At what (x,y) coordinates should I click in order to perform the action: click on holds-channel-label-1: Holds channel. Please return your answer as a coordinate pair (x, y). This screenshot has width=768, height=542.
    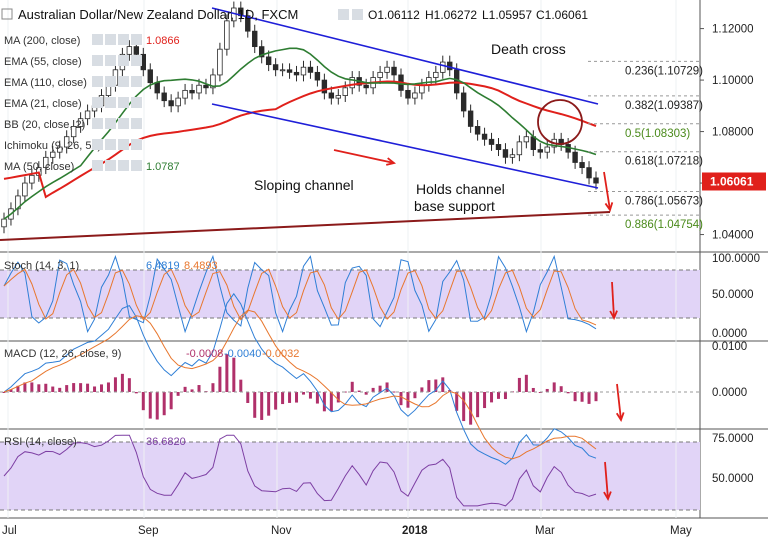
    Looking at the image, I should click on (460, 189).